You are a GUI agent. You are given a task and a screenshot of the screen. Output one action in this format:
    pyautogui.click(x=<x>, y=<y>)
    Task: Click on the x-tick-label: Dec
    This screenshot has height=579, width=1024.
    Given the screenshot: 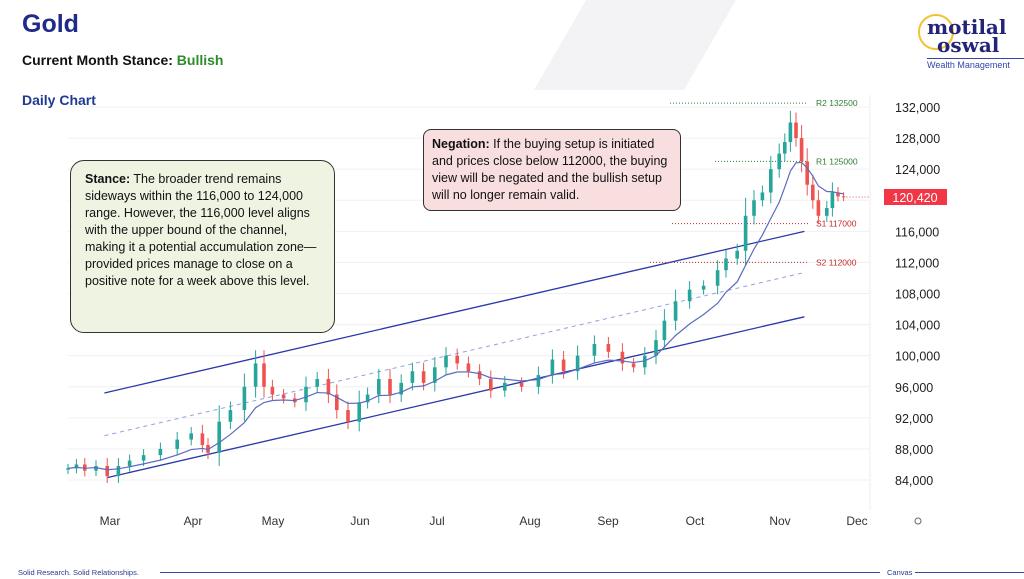 What is the action you would take?
    pyautogui.click(x=856, y=521)
    